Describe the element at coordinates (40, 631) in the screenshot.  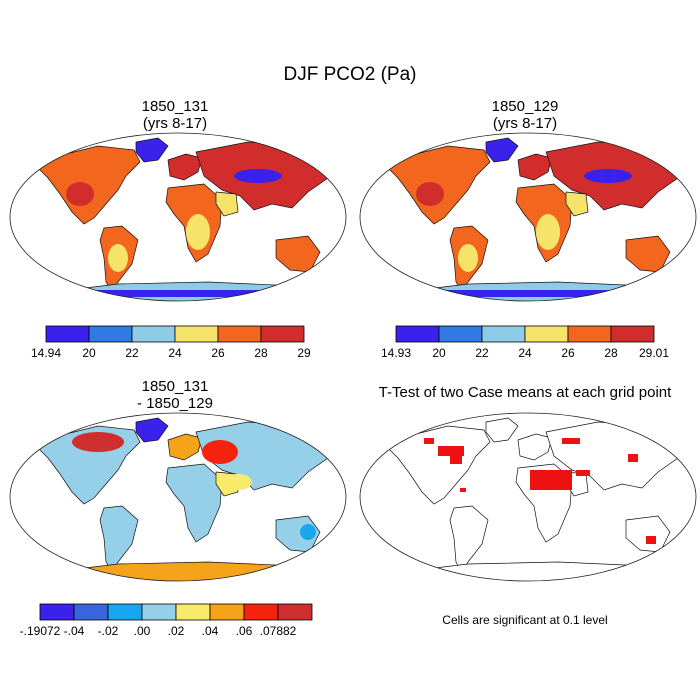
I see `colorbar-label: -.19072` at that location.